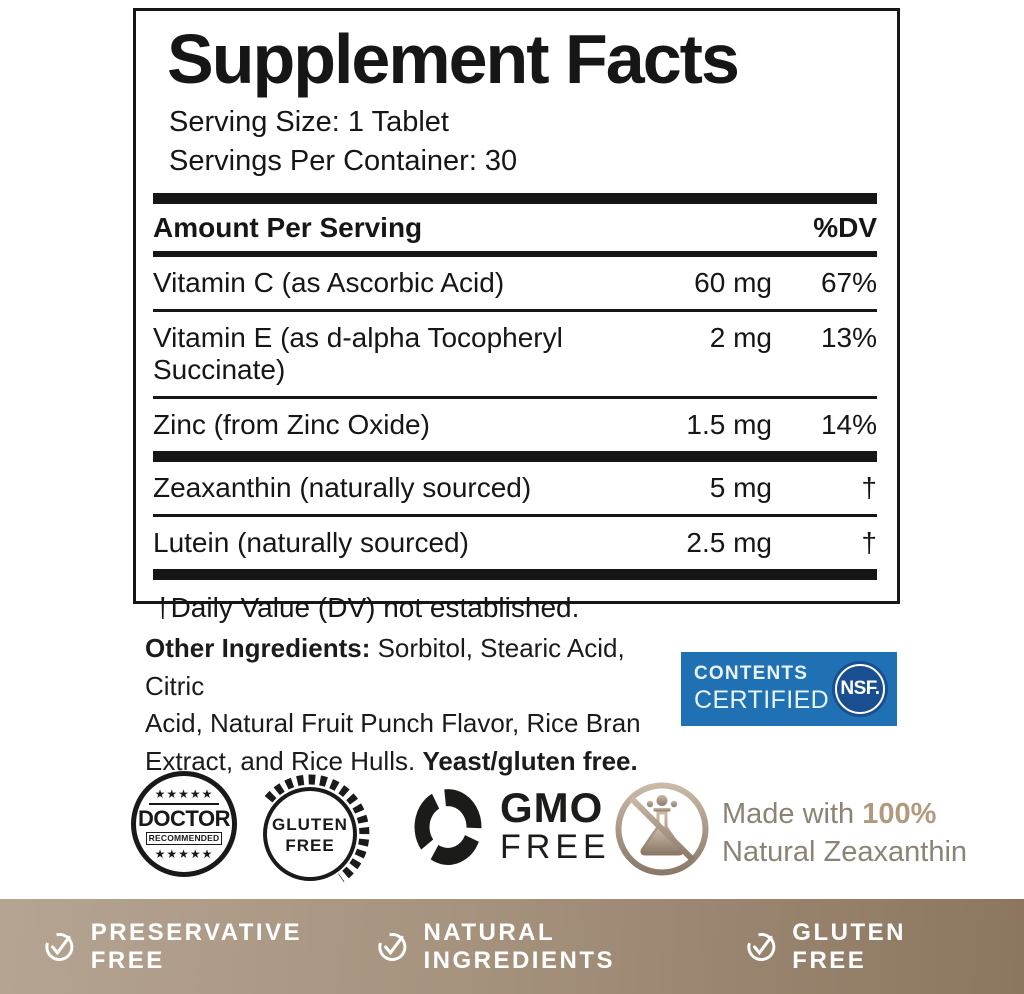 The width and height of the screenshot is (1024, 994). I want to click on stars-top-icon: ★★★★★, so click(184, 794).